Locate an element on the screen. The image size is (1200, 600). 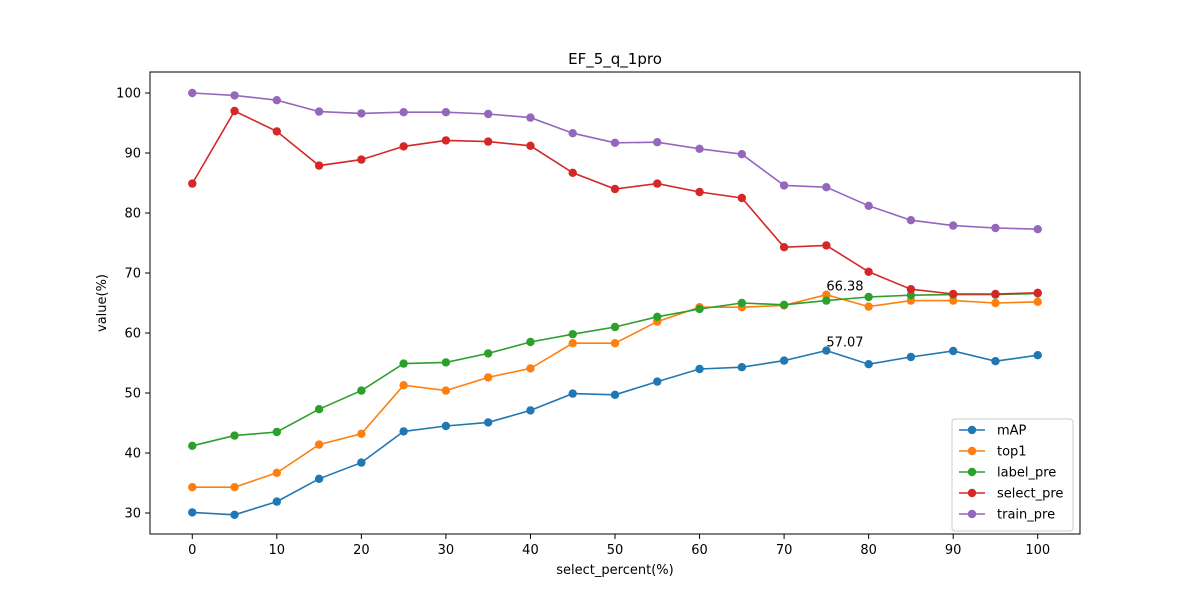
legend-item-select-pre: select_pre is located at coordinates (1011, 494).